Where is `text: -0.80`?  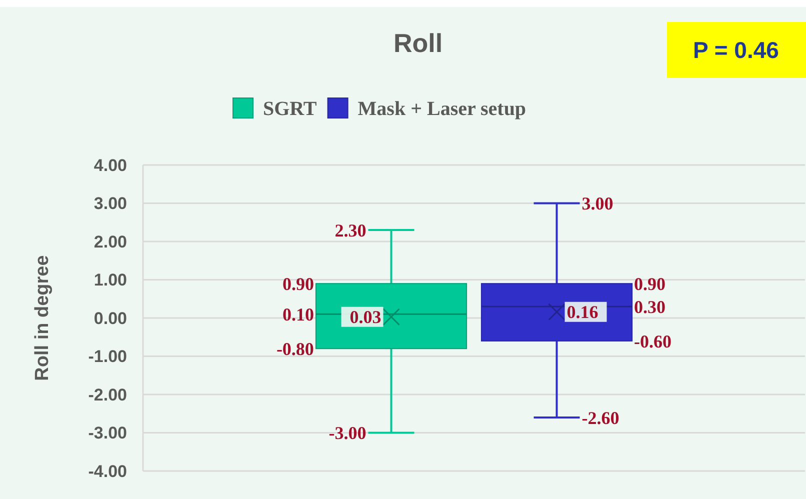
text: -0.80 is located at coordinates (295, 348).